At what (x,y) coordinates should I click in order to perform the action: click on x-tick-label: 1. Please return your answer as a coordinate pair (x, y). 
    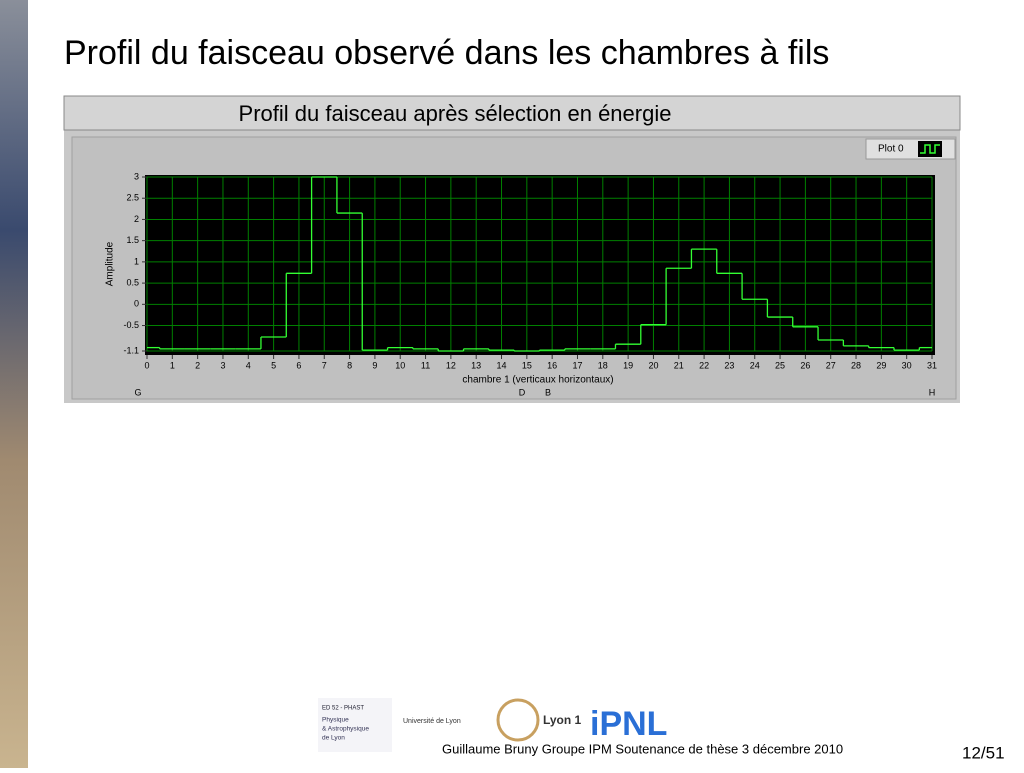
    Looking at the image, I should click on (172, 365).